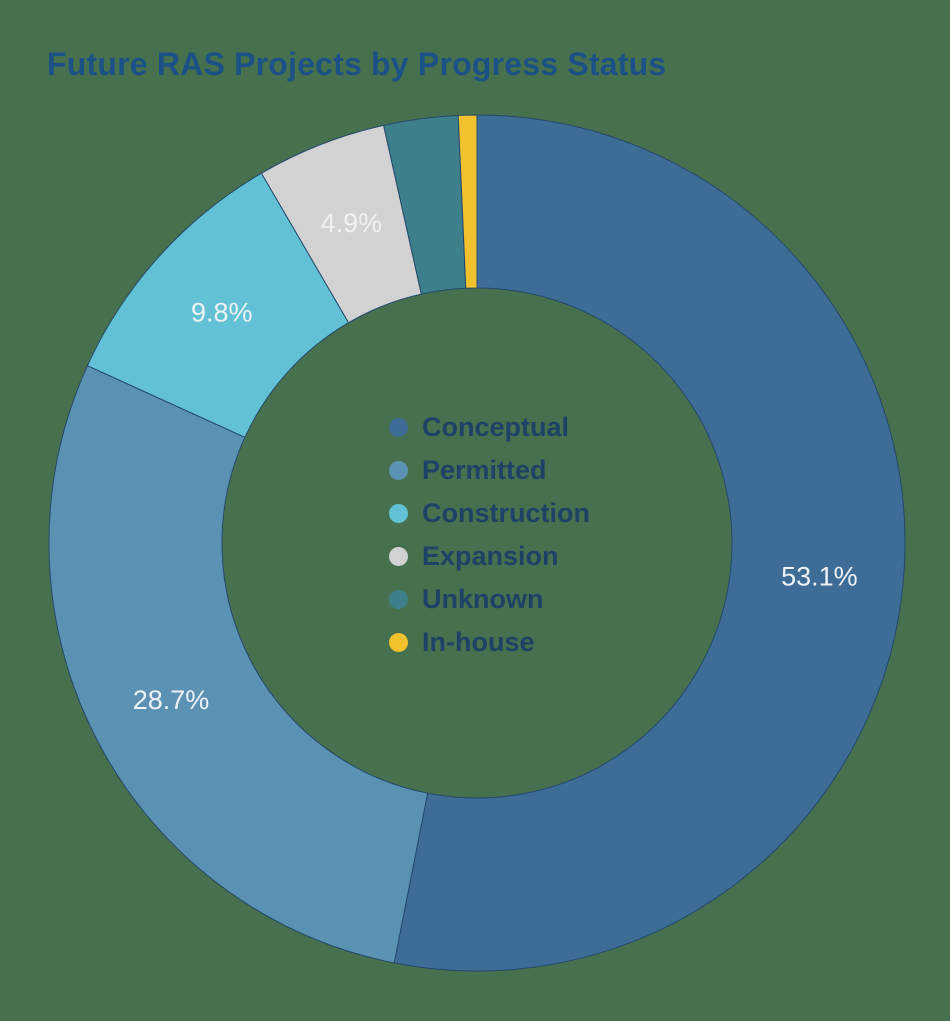  I want to click on legend-label-inhouse: In-house, so click(478, 642).